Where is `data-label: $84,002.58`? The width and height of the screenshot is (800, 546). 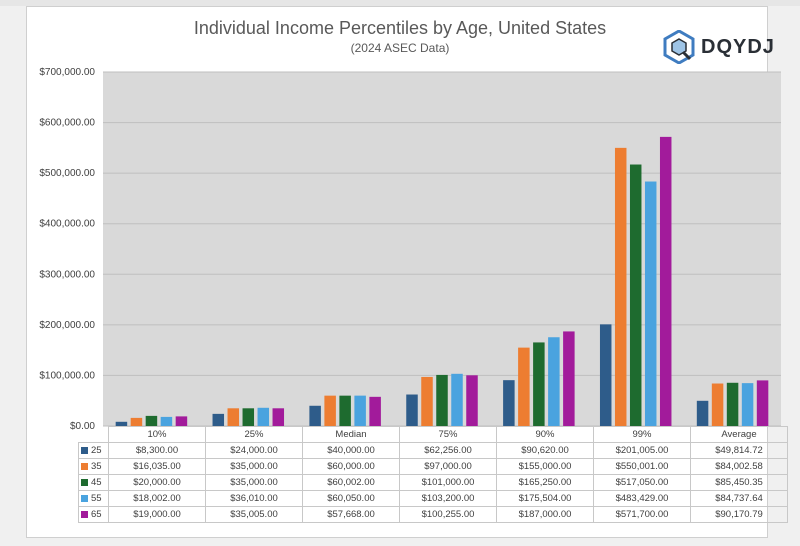 data-label: $84,002.58 is located at coordinates (739, 466).